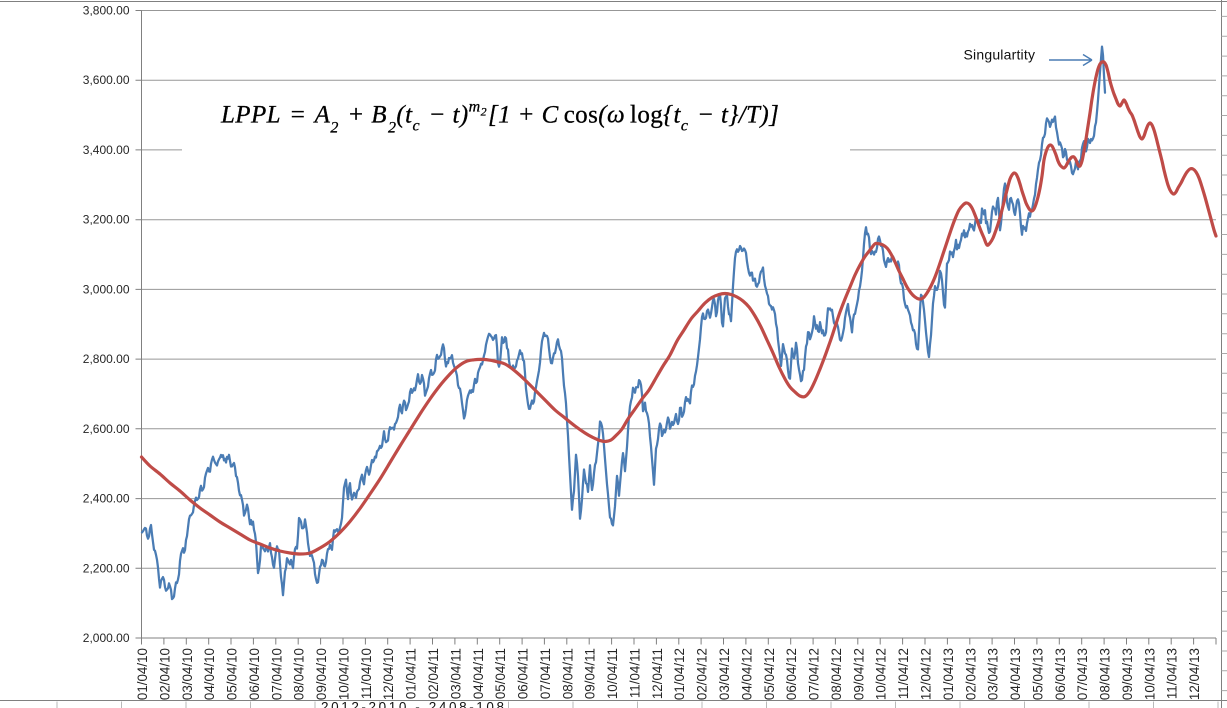  Describe the element at coordinates (142, 674) in the screenshot. I see `svg-text: 01/04/10` at that location.